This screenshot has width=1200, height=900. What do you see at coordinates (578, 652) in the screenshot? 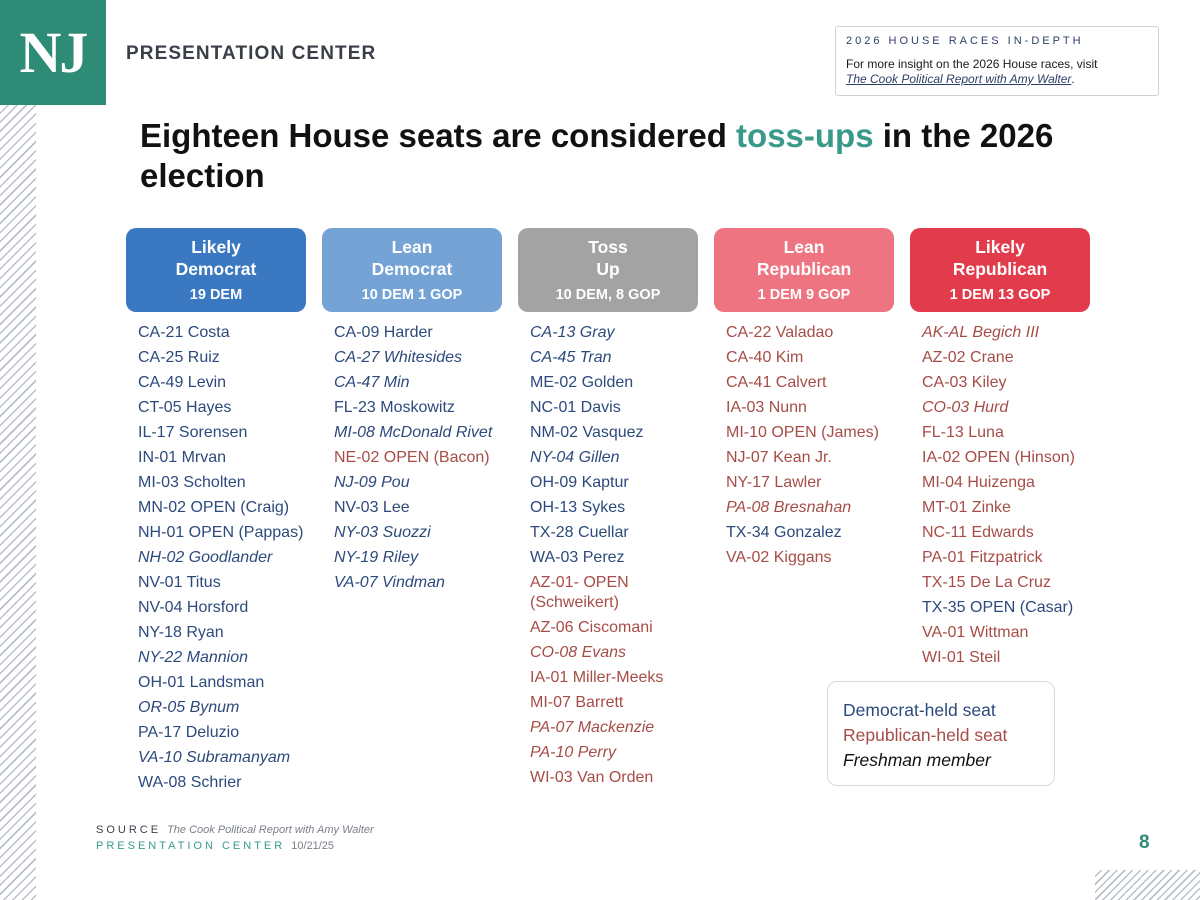
I see `seat-item: CO-08 Evans` at bounding box center [578, 652].